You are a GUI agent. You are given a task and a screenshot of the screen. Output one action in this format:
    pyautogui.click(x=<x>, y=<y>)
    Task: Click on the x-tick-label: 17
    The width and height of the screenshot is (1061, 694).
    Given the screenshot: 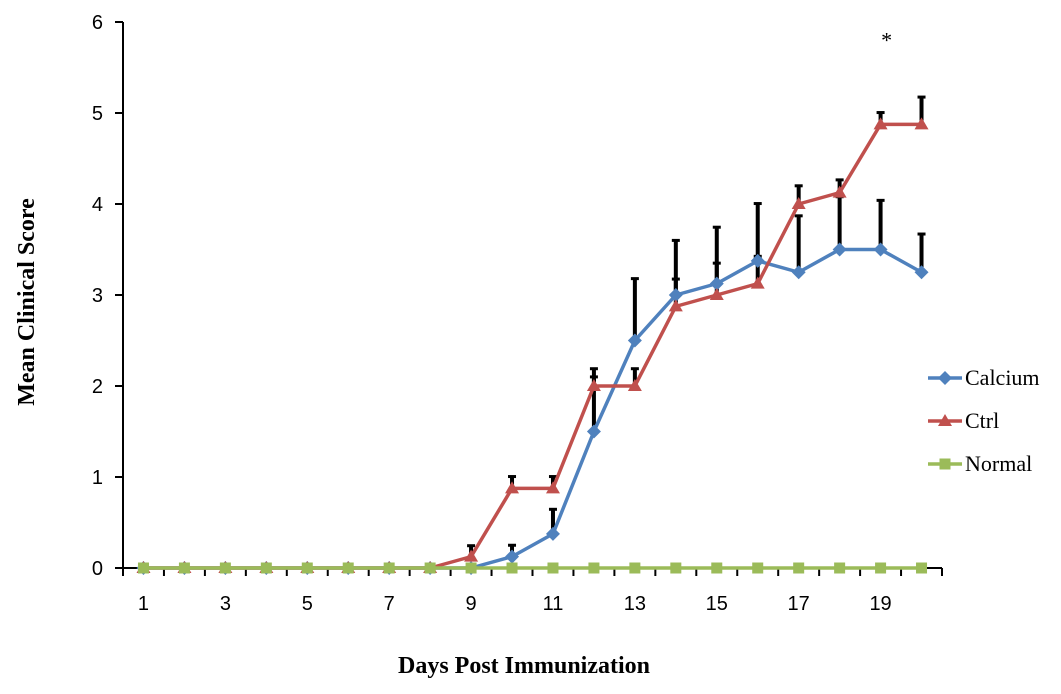 What is the action you would take?
    pyautogui.click(x=799, y=604)
    